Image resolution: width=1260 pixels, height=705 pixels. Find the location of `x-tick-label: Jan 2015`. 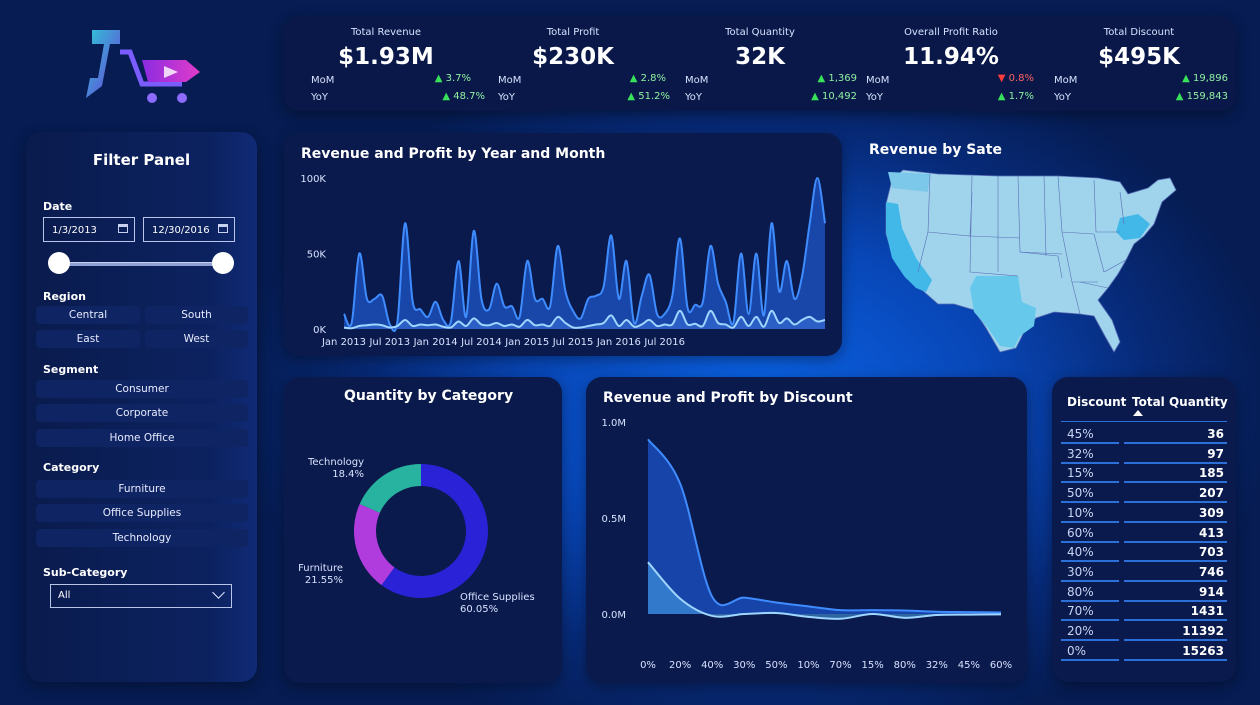

x-tick-label: Jan 2015 is located at coordinates (526, 342).